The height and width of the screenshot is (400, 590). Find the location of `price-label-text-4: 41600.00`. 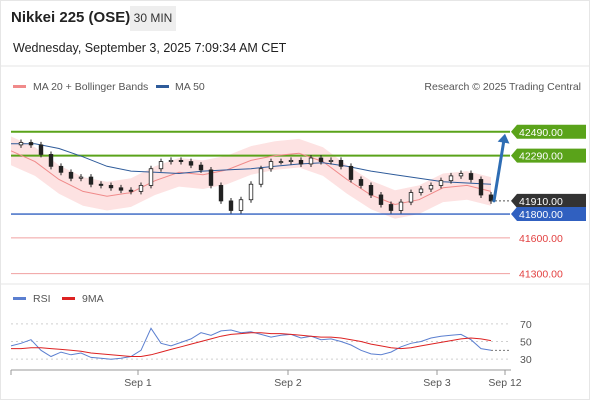

price-label-text-4: 41600.00 is located at coordinates (541, 239).